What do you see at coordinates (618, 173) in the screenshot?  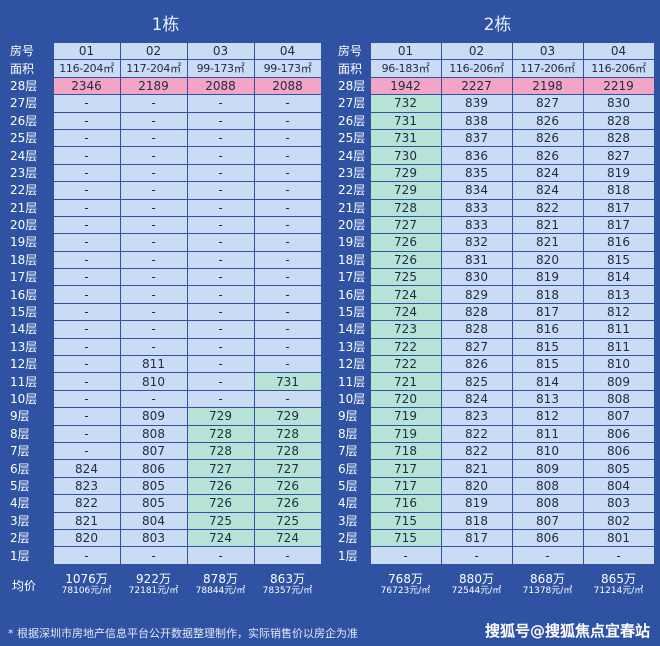 I see `price-cell: 819` at bounding box center [618, 173].